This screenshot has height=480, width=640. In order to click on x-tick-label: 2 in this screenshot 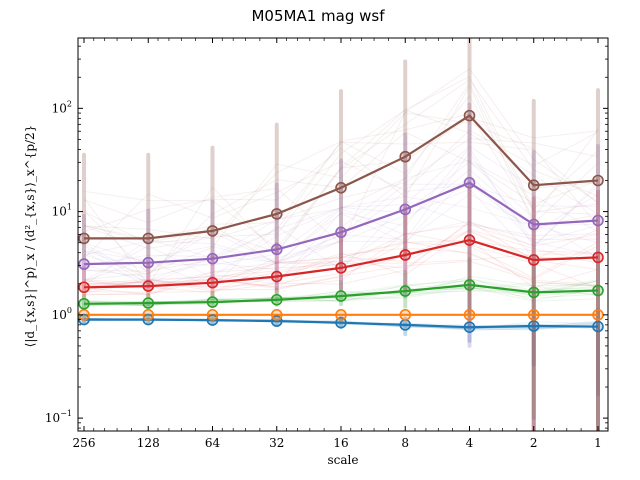, I will do `click(534, 443)`.